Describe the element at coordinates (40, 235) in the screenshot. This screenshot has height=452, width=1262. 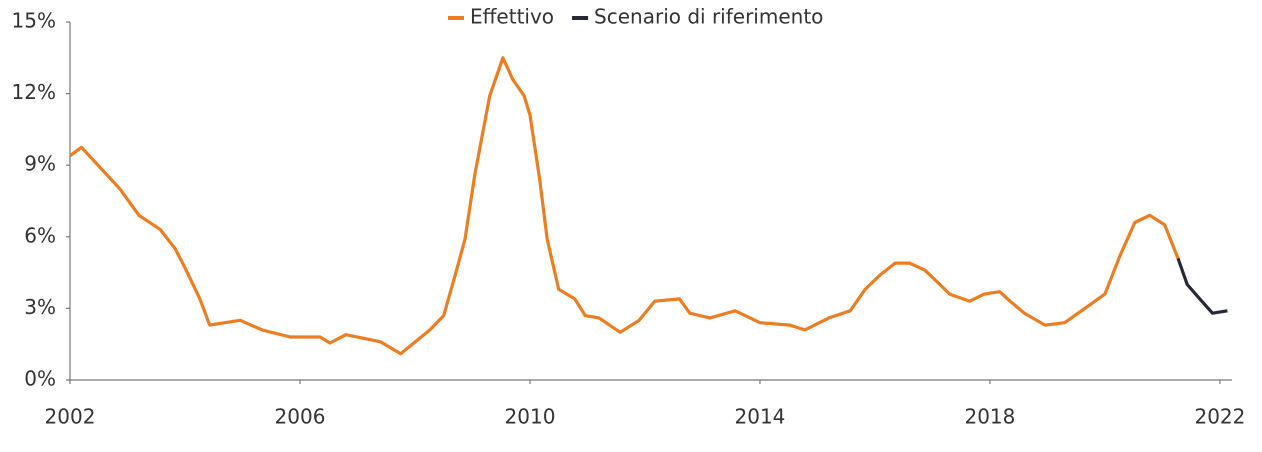
I see `y-tick-label: 6%` at that location.